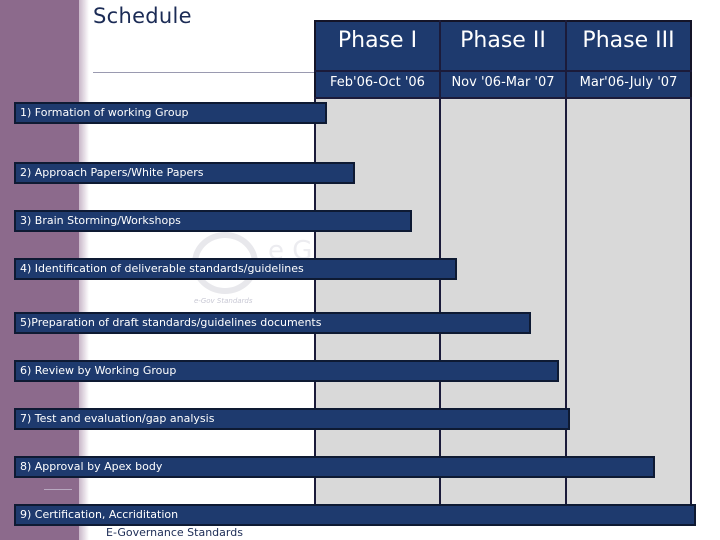  I want to click on phase-2-label: Phase II, so click(503, 40).